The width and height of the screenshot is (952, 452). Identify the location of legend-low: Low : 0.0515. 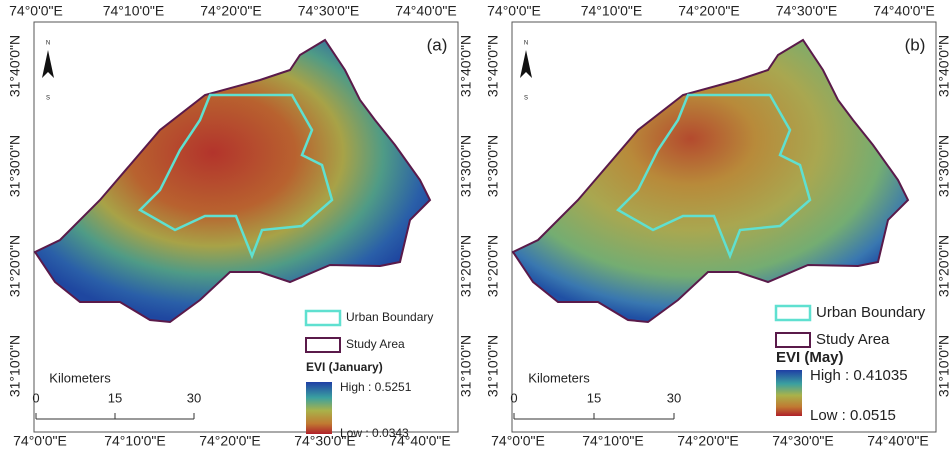
(853, 415).